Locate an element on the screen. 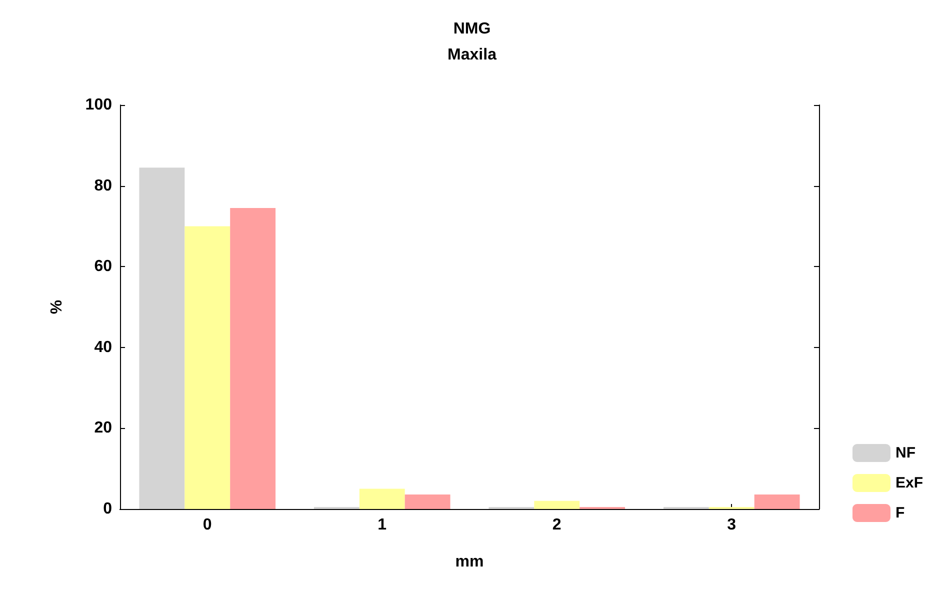 This screenshot has height=597, width=944. x-tick-label: 2 is located at coordinates (557, 525).